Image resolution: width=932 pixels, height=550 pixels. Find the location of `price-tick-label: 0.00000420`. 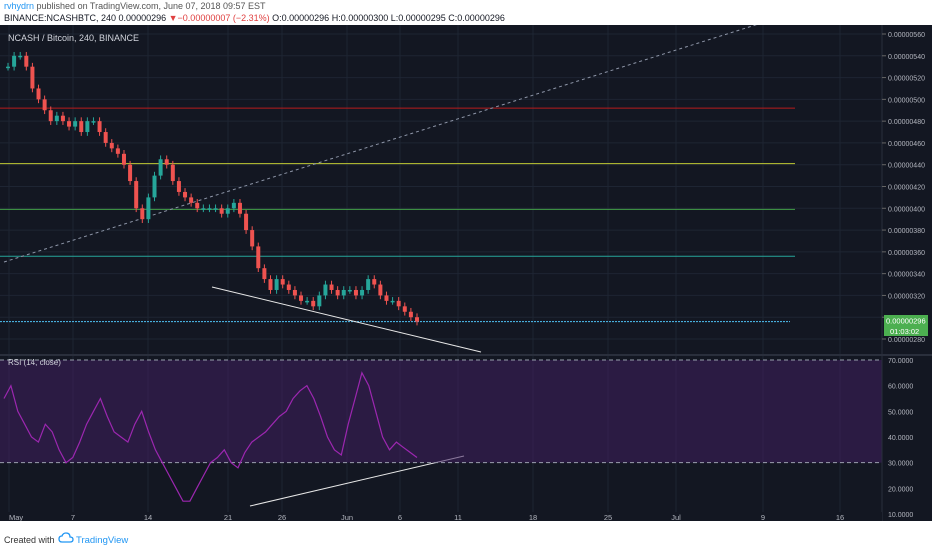

price-tick-label: 0.00000420 is located at coordinates (906, 188).